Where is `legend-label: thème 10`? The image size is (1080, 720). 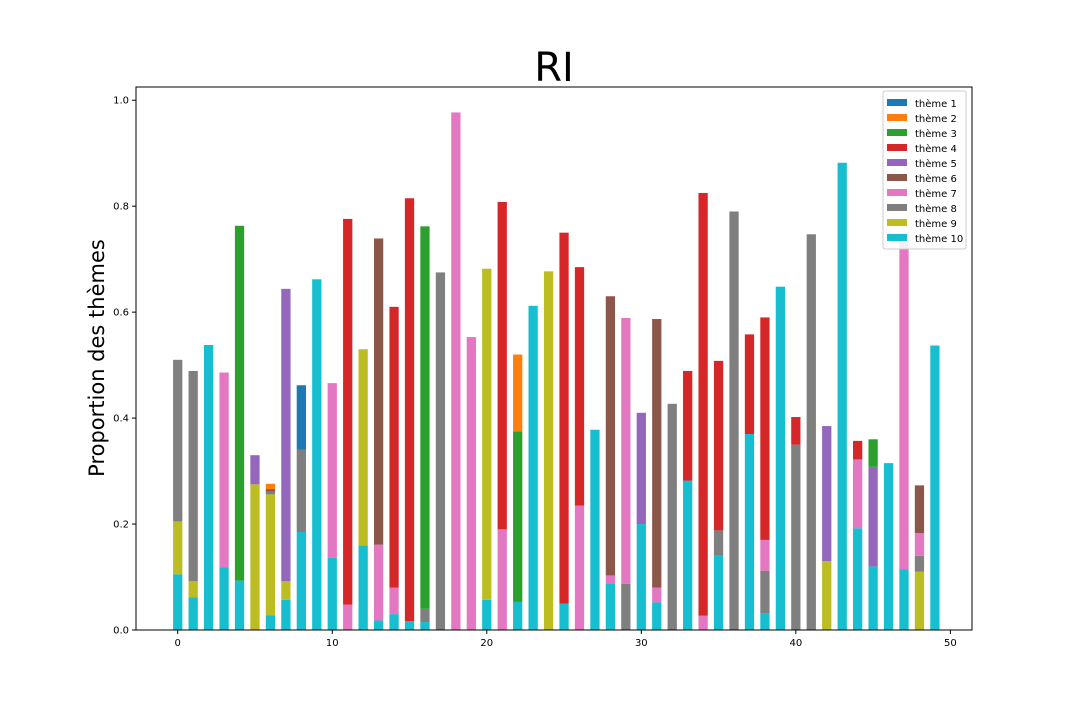
legend-label: thème 10 is located at coordinates (939, 239).